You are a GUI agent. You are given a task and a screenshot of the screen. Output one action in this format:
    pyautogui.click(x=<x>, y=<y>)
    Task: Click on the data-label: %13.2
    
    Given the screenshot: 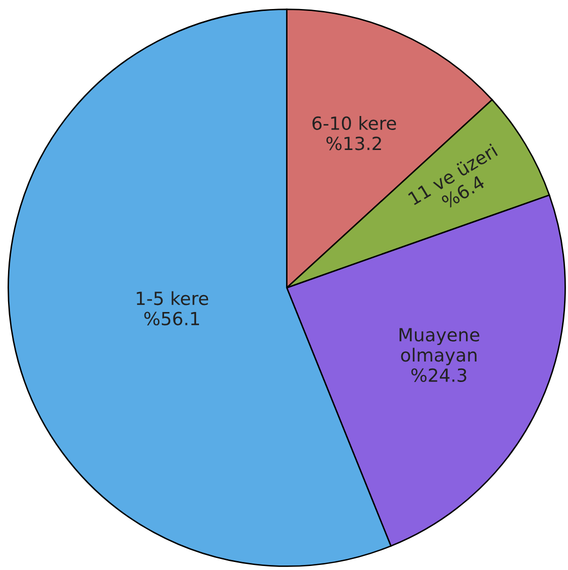 What is the action you would take?
    pyautogui.click(x=353, y=143)
    